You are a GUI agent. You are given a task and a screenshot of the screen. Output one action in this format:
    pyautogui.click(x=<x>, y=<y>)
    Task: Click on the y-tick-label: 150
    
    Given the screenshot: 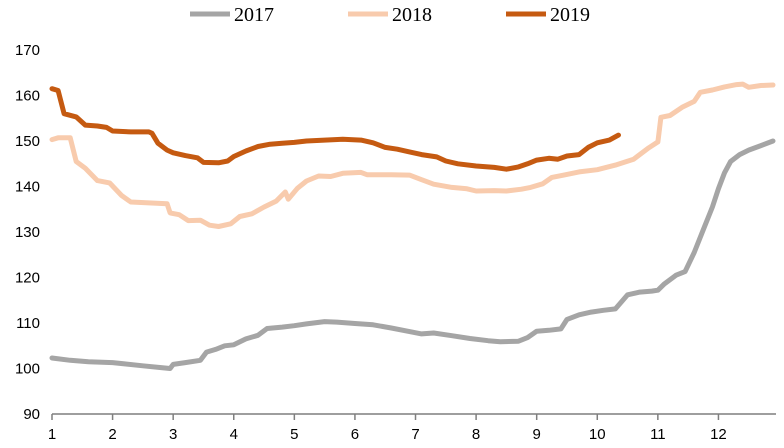 What is the action you would take?
    pyautogui.click(x=27, y=141)
    